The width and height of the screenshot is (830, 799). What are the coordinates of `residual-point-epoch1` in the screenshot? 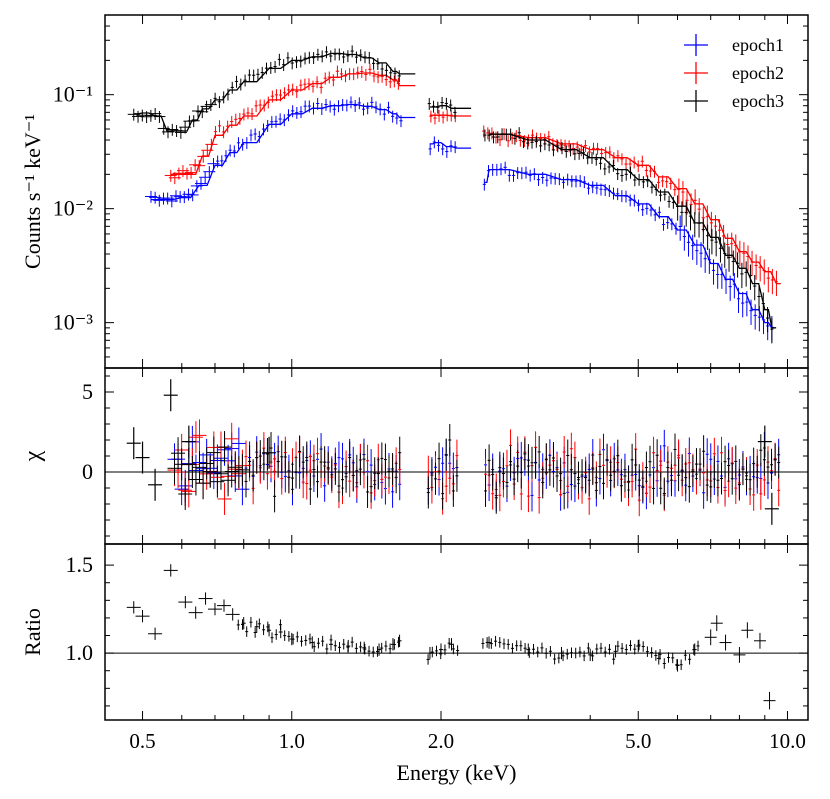 It's located at (238, 443).